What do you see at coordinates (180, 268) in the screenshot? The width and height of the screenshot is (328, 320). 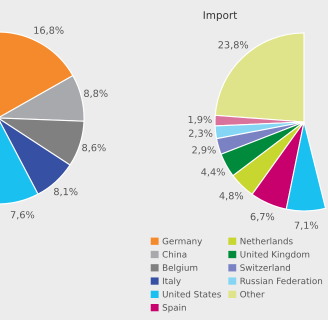 I see `legend-label: Belgium` at bounding box center [180, 268].